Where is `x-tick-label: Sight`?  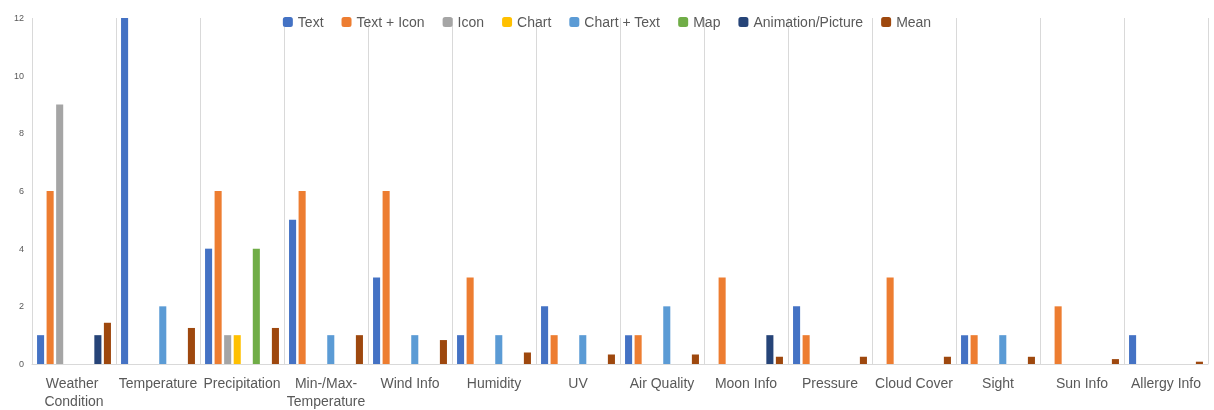 x-tick-label: Sight is located at coordinates (998, 383).